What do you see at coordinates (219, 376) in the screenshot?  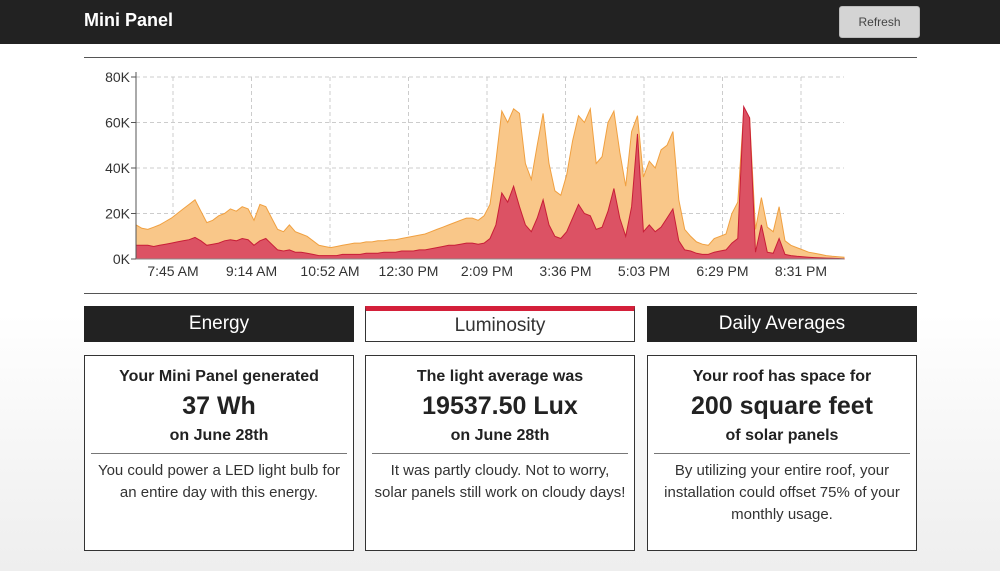 I see `card-heading: Your Mini Panel generated` at bounding box center [219, 376].